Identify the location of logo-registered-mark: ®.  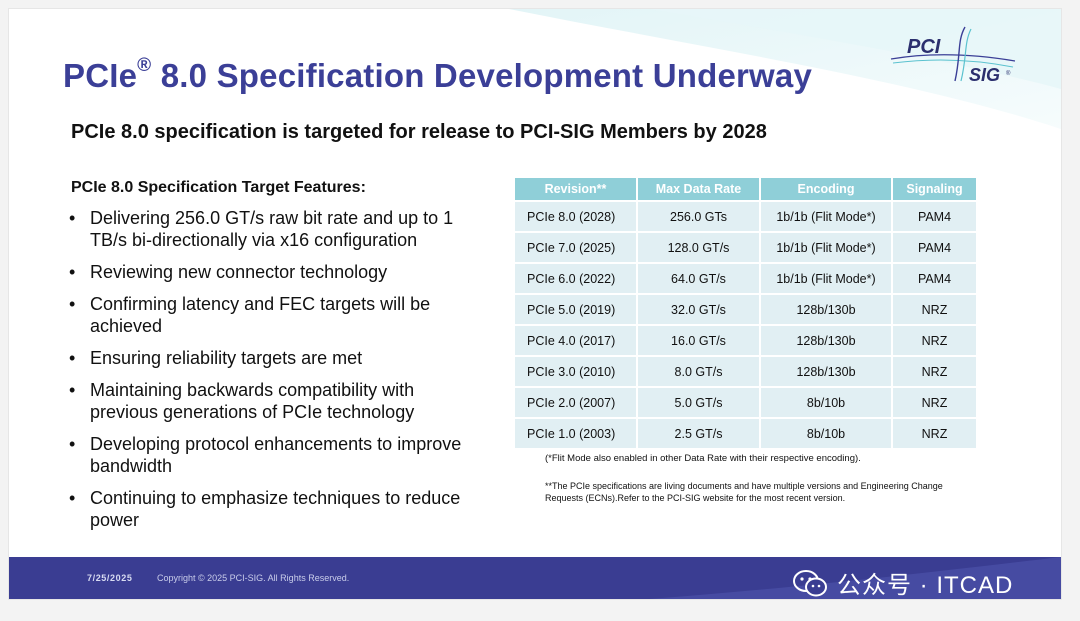
(1008, 73).